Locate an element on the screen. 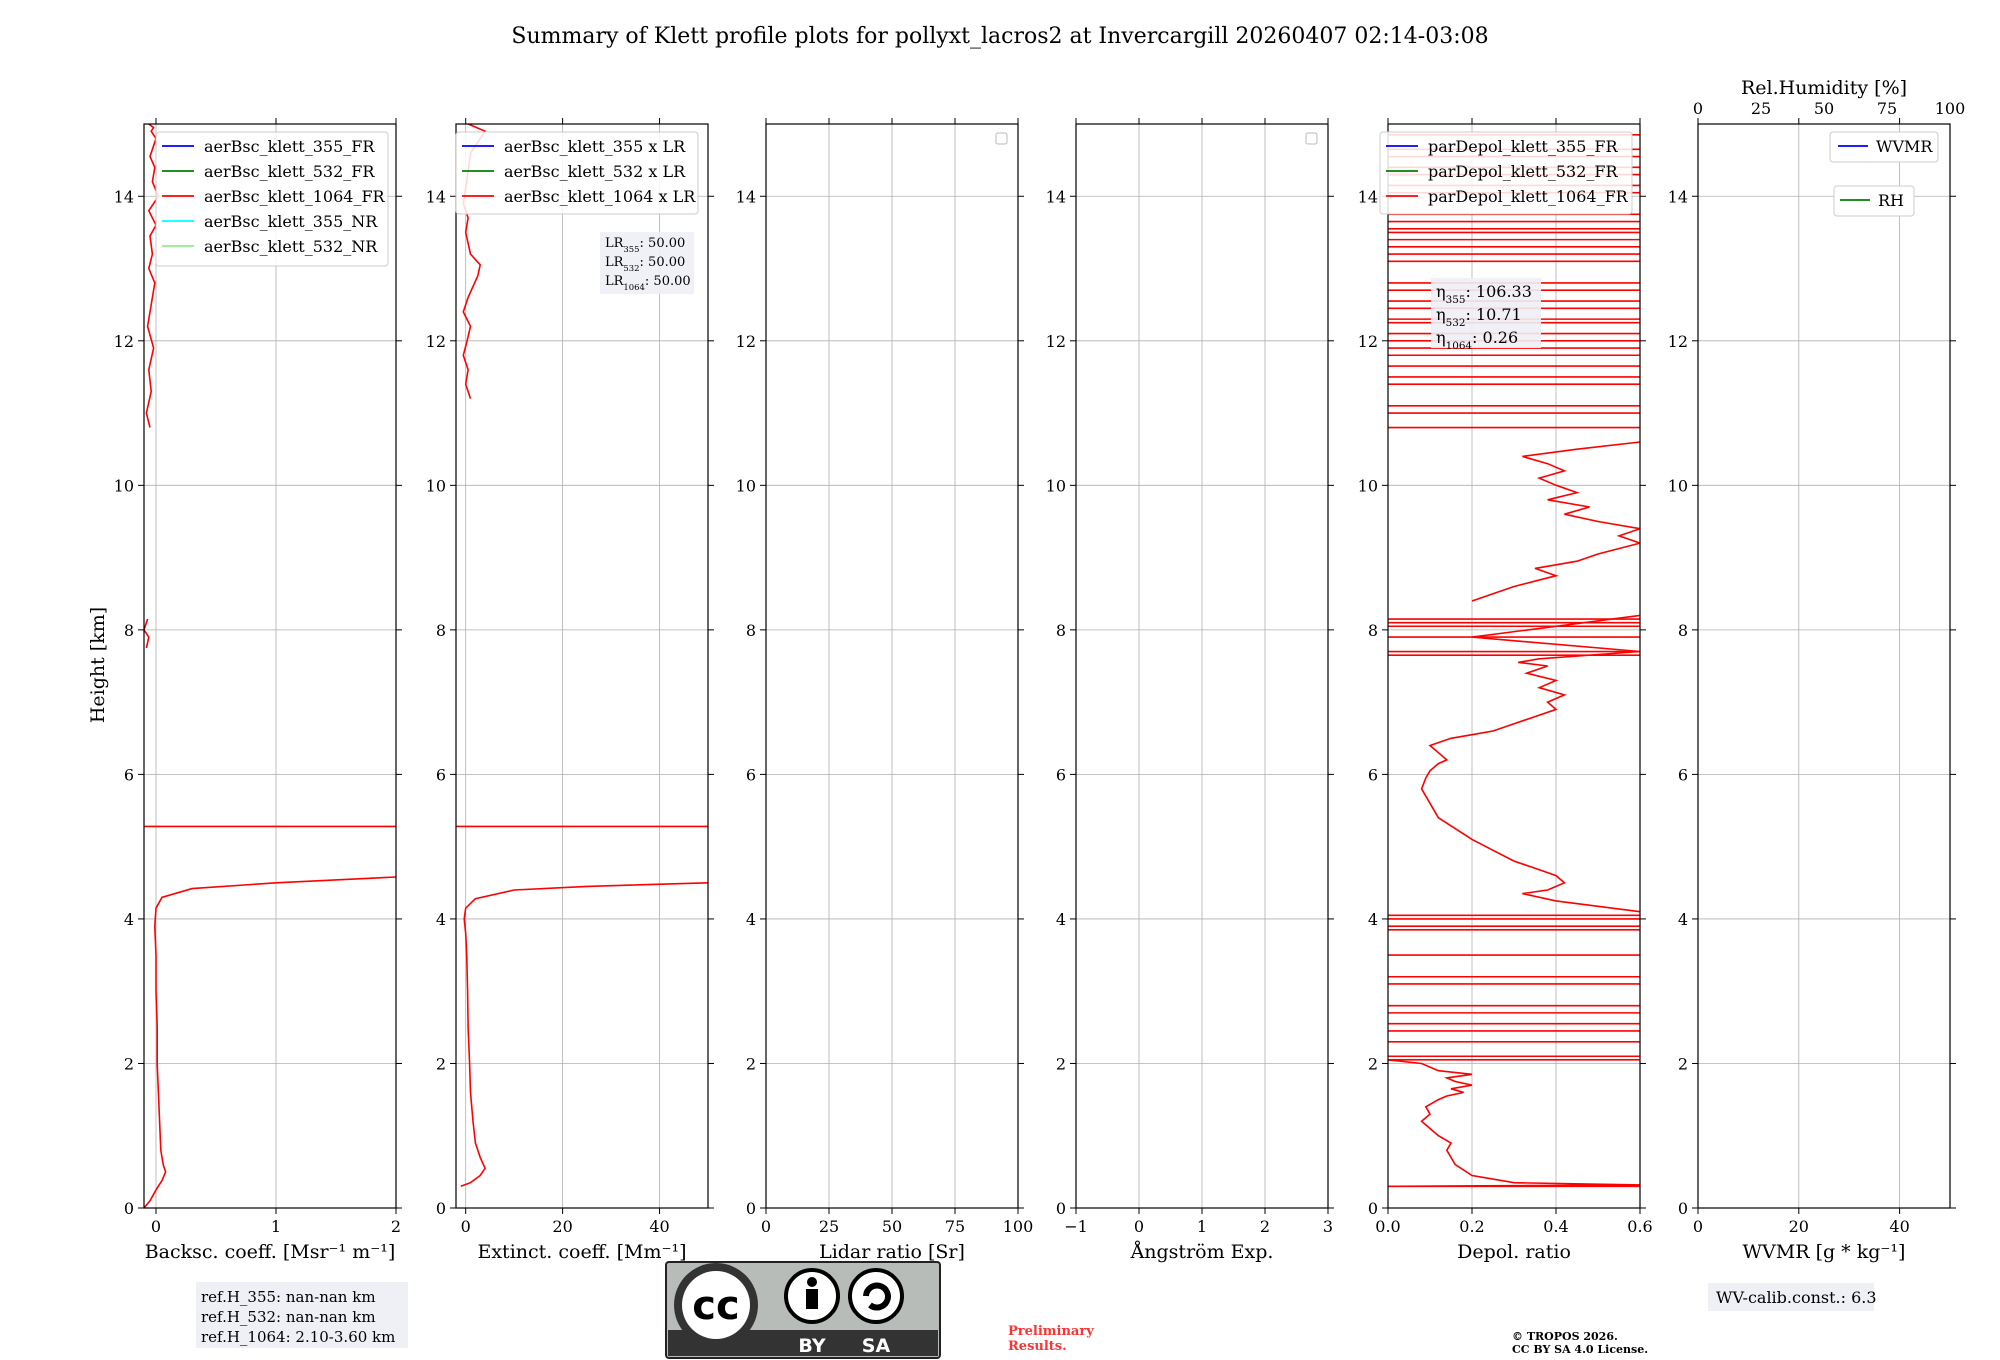 Image resolution: width=2000 pixels, height=1360 pixels. x-tick-label: 50 is located at coordinates (892, 1226).